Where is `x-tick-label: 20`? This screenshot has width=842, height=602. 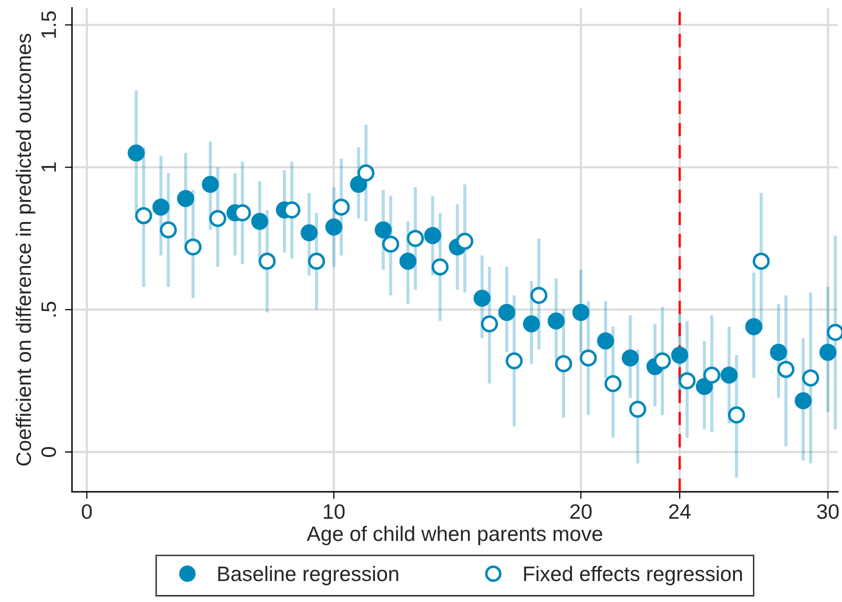
x-tick-label: 20 is located at coordinates (581, 511).